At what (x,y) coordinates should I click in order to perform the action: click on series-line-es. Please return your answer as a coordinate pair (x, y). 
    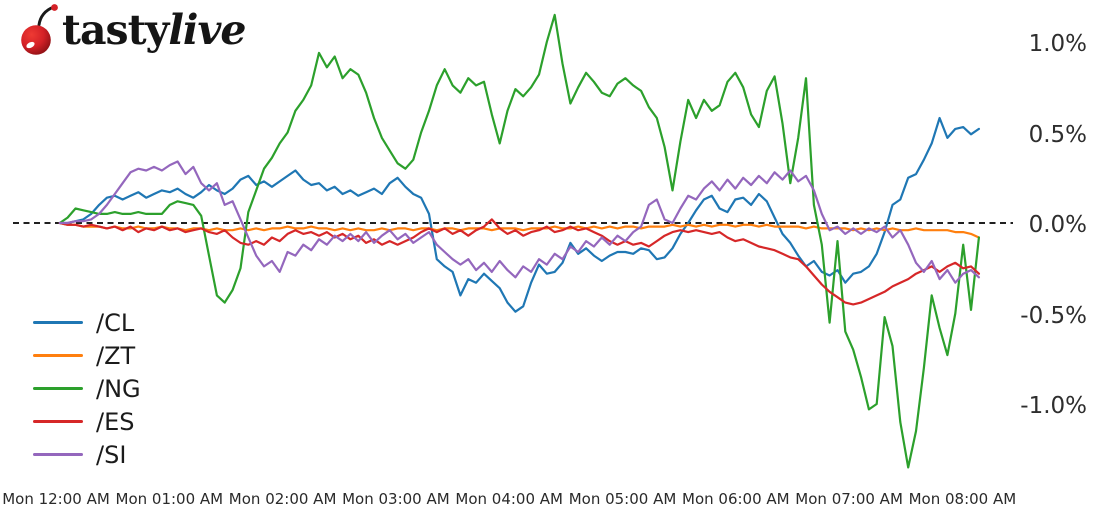
    Looking at the image, I should click on (519, 262).